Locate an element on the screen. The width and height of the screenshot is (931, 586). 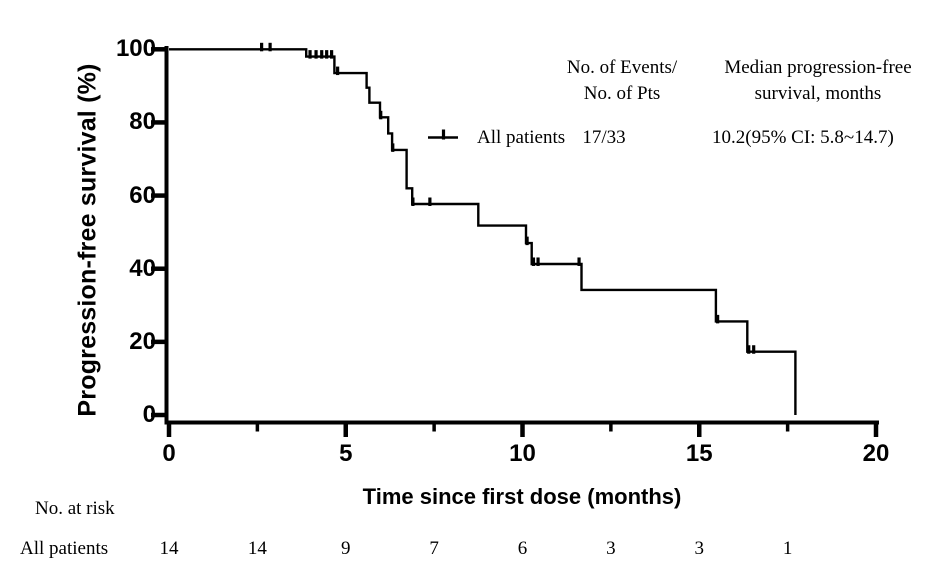
legend-header-median: Median progression-free survival, months is located at coordinates (817, 81).